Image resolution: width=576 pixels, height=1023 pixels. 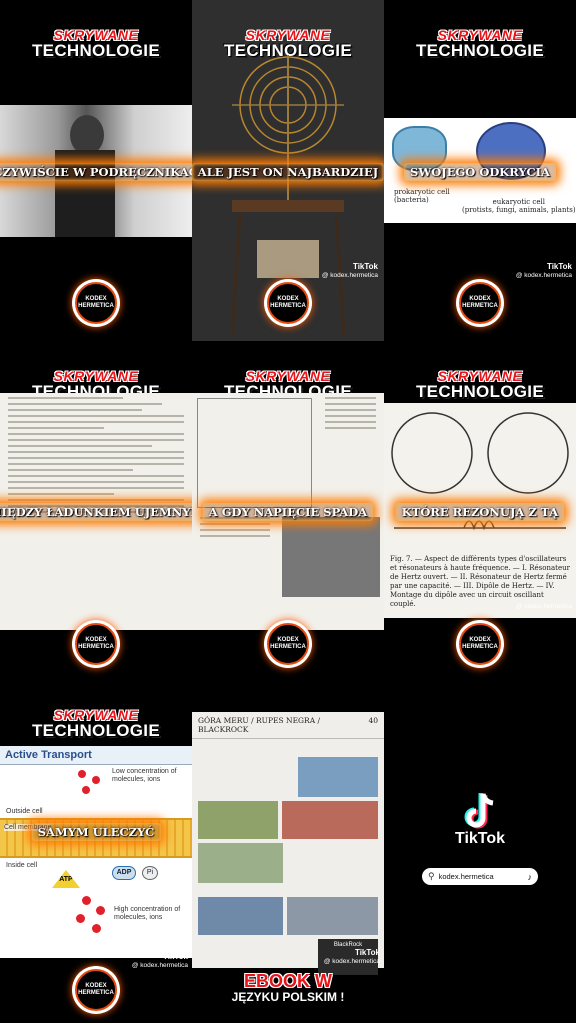 What do you see at coordinates (373, 720) in the screenshot?
I see `page-number: 40` at bounding box center [373, 720].